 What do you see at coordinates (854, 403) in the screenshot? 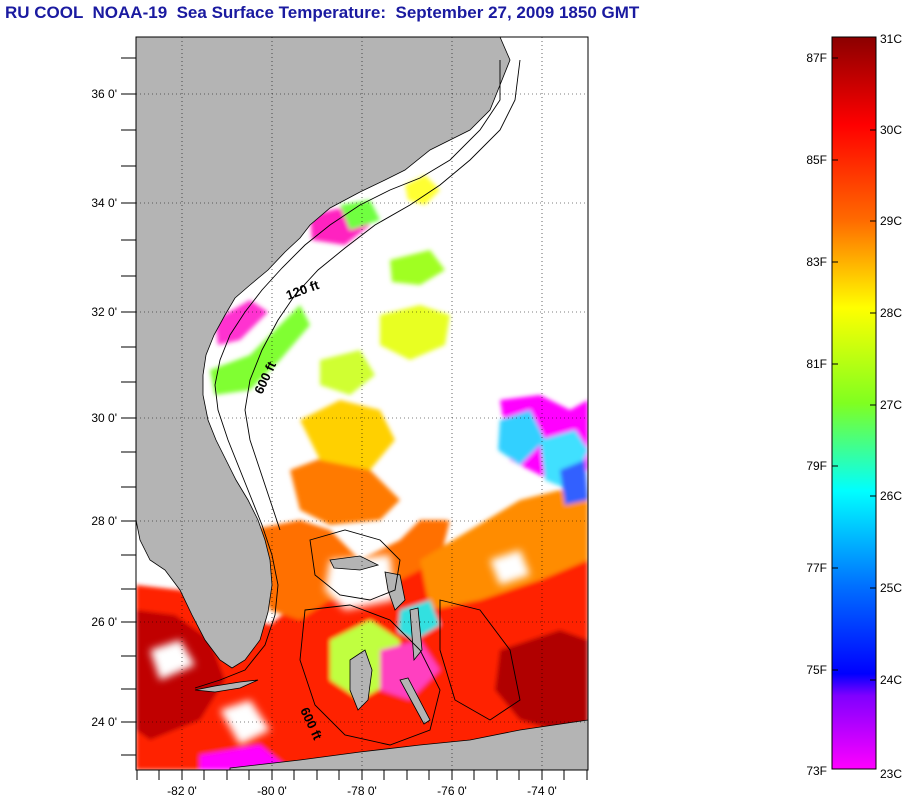
I see `colorbar-gradient` at bounding box center [854, 403].